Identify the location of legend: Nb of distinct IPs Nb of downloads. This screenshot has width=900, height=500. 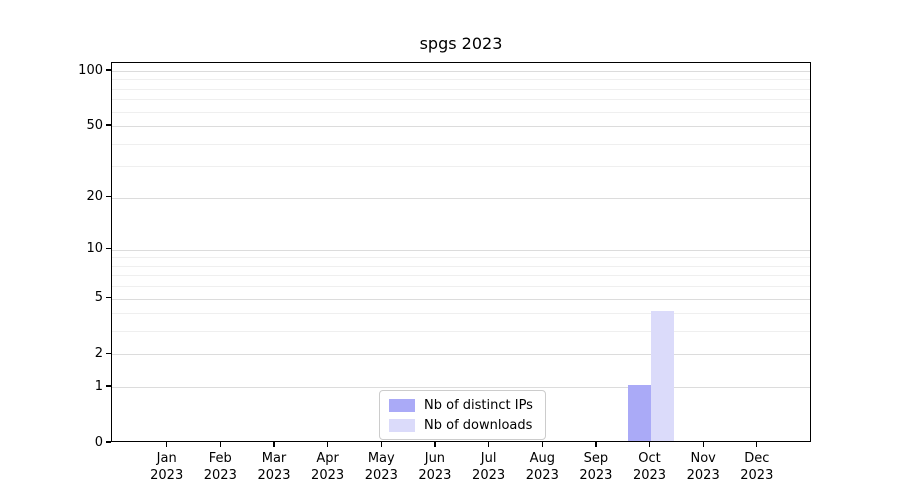
(462, 415).